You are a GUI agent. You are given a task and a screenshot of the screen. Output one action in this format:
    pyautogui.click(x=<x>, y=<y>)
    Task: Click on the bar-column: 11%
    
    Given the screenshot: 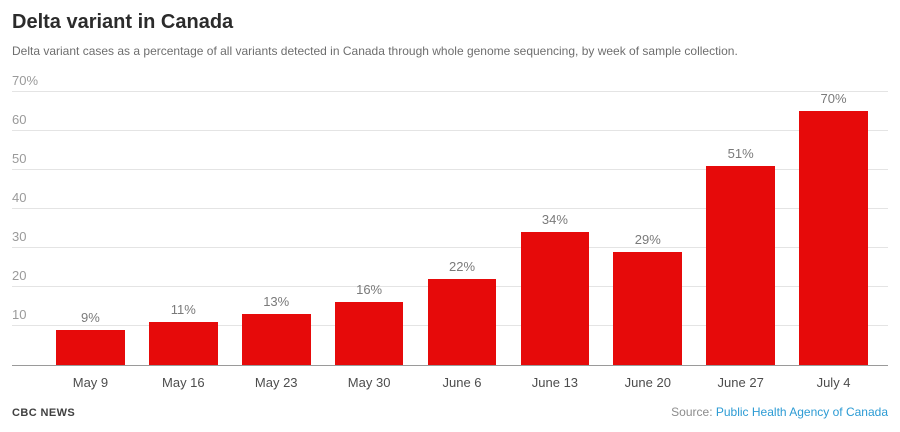 What is the action you would take?
    pyautogui.click(x=183, y=228)
    